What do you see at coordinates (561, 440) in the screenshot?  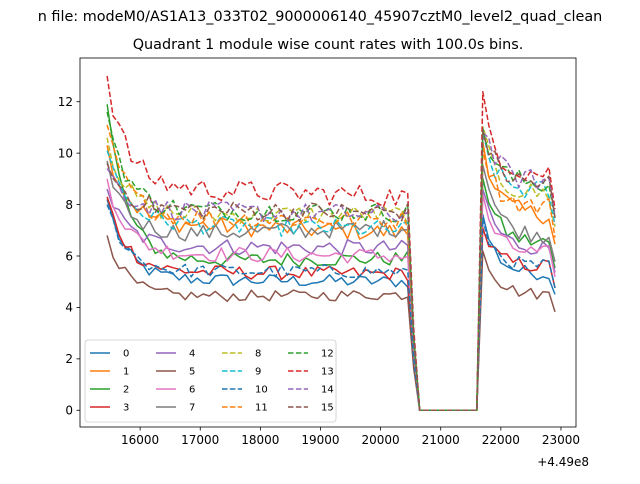 I see `x-tick-label: 23000` at bounding box center [561, 440].